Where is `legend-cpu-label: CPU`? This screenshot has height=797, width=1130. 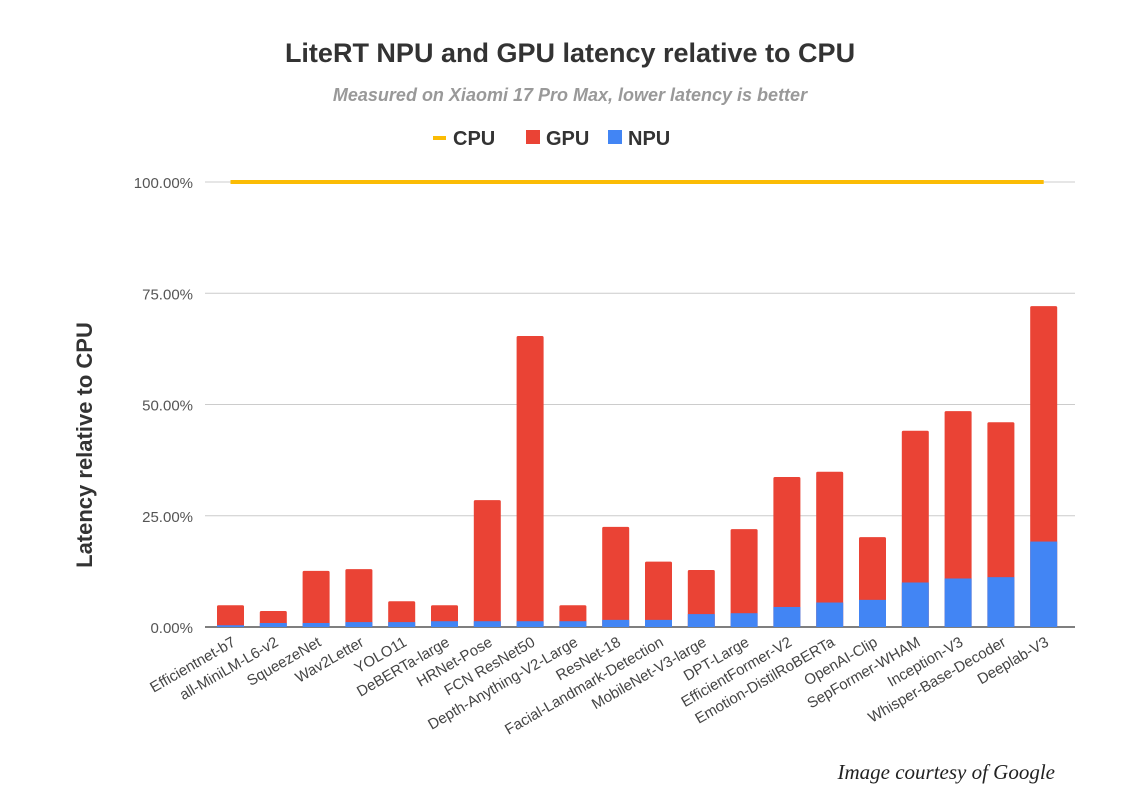 legend-cpu-label: CPU is located at coordinates (474, 139).